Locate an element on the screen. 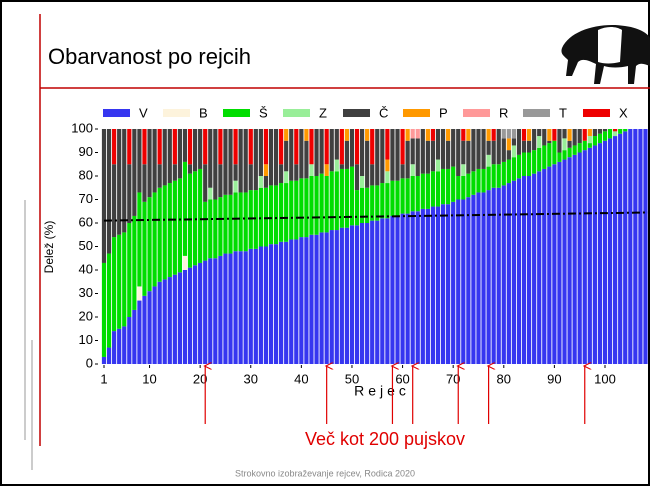  y-tick-label: 0 is located at coordinates (89, 362).